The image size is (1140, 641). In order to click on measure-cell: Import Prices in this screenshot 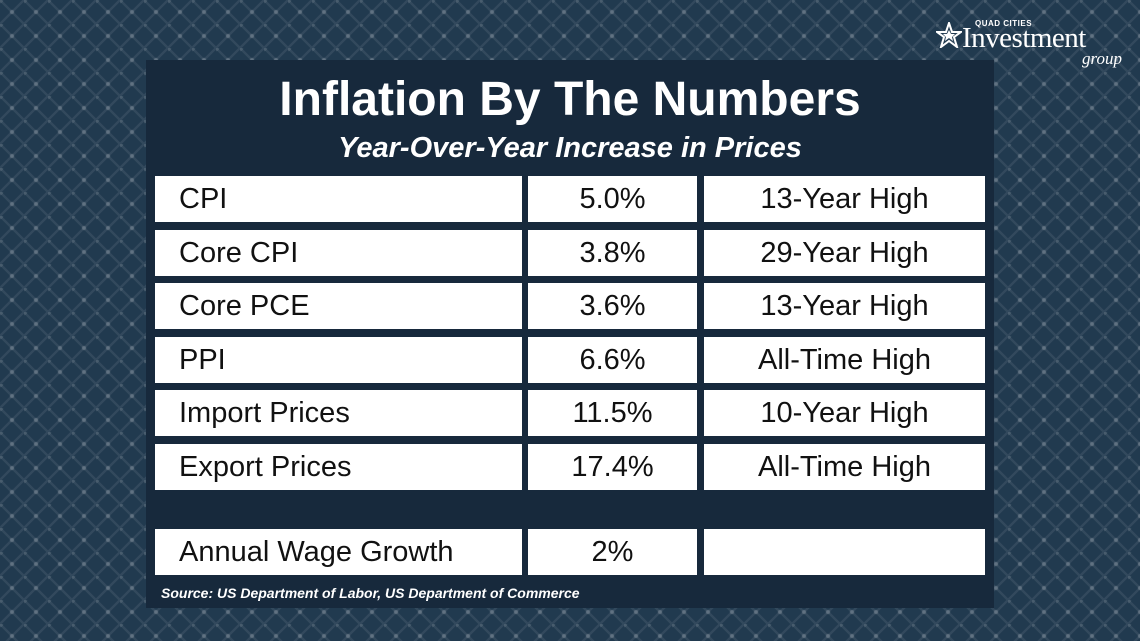, I will do `click(338, 413)`.